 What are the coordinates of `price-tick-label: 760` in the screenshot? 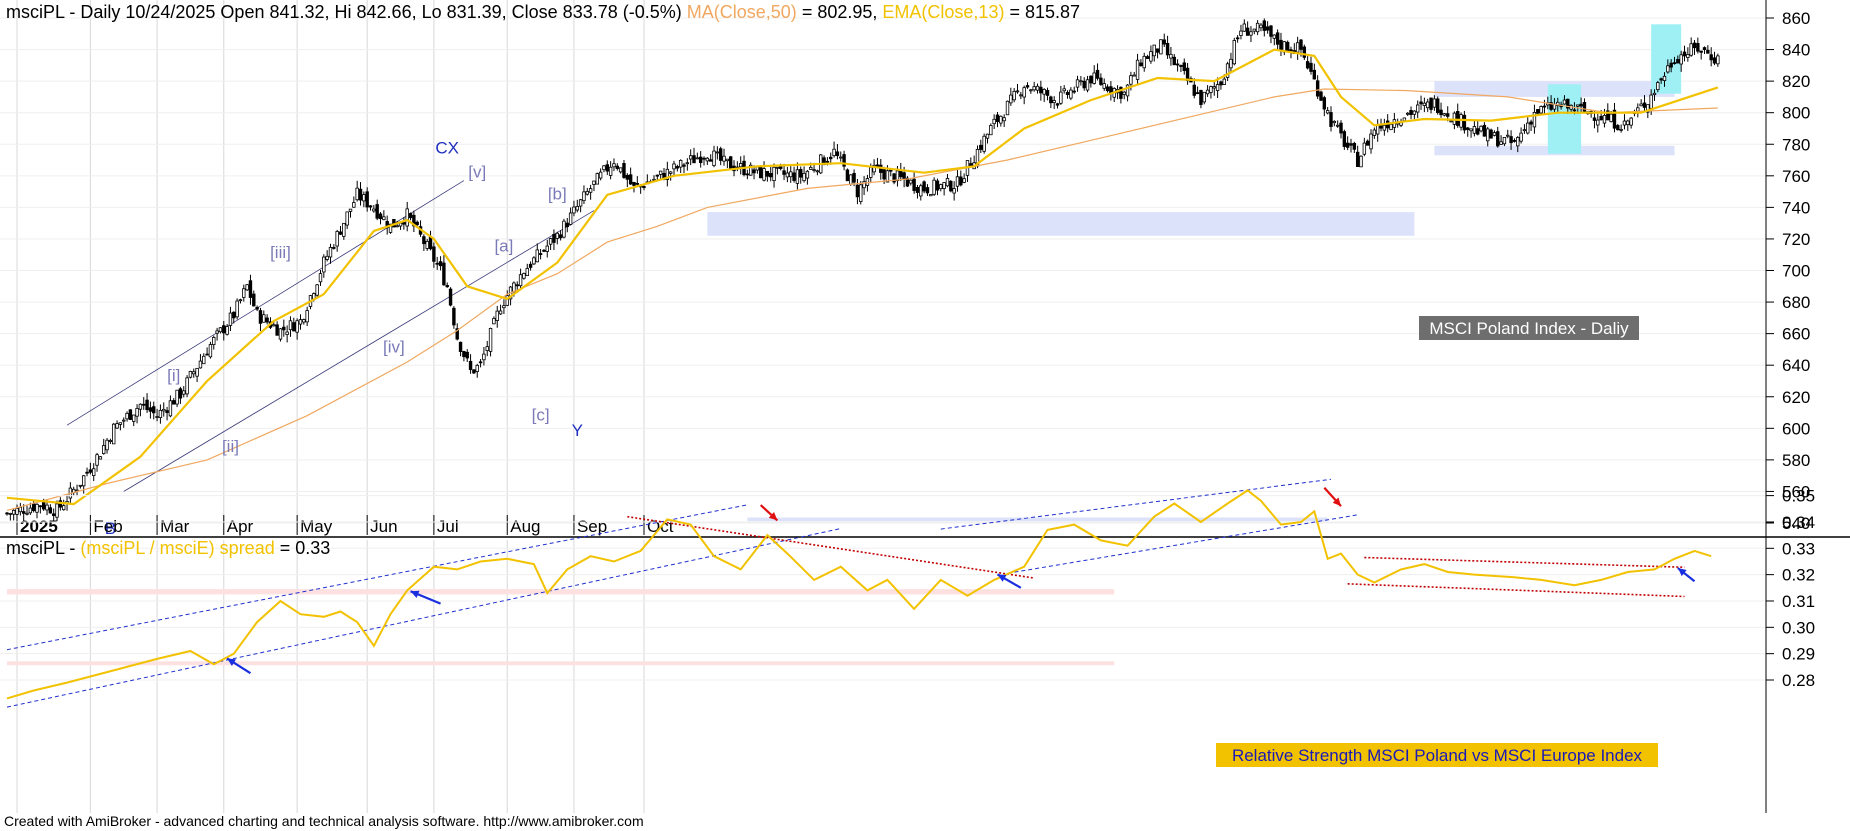 It's located at (1796, 176).